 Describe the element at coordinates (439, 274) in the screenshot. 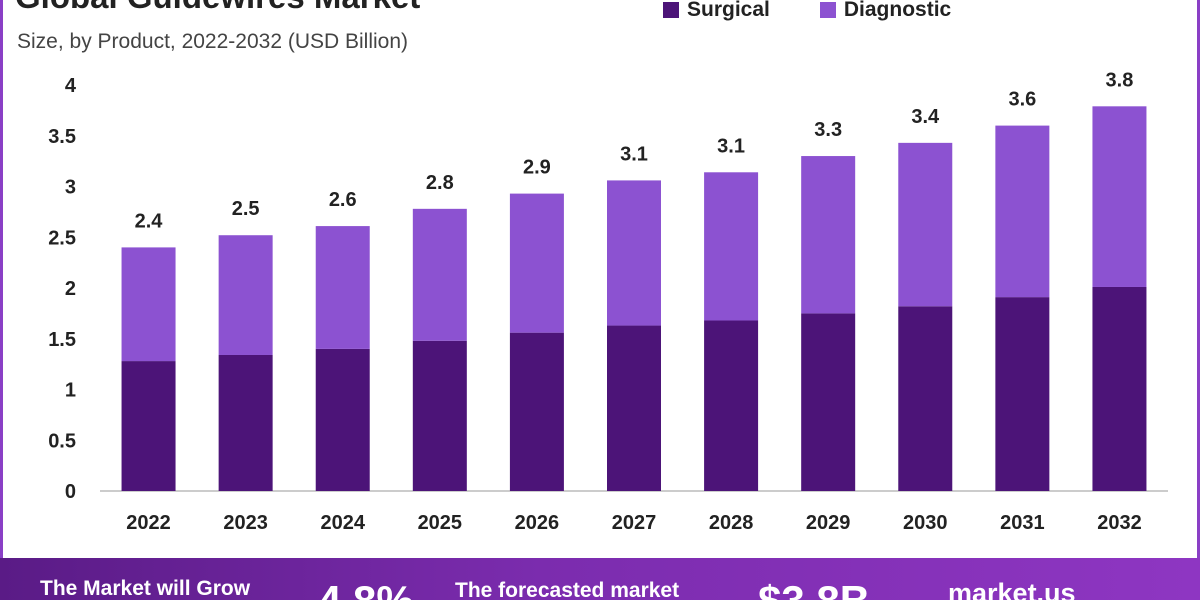

I see `bar-diagnostic-2025` at that location.